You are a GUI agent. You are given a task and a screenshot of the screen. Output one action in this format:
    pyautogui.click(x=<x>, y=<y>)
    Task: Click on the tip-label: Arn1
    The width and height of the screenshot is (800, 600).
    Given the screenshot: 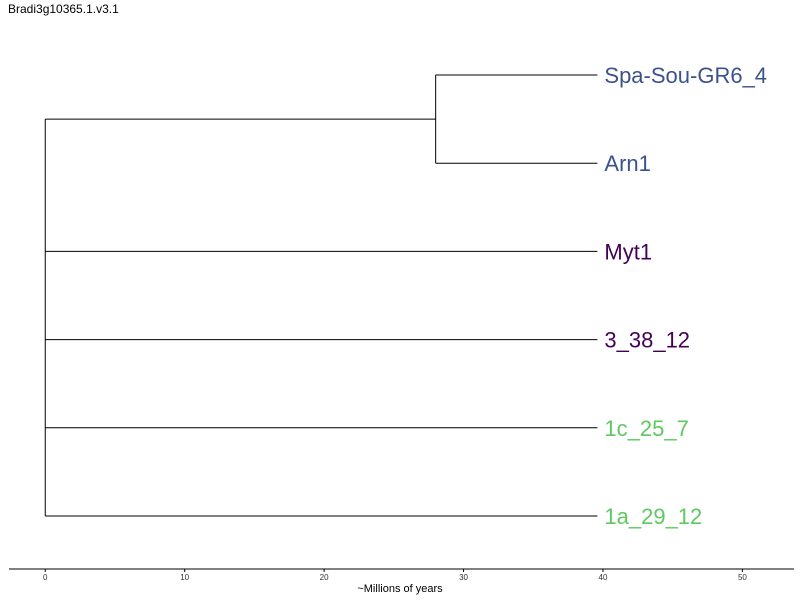 What is the action you would take?
    pyautogui.click(x=627, y=163)
    